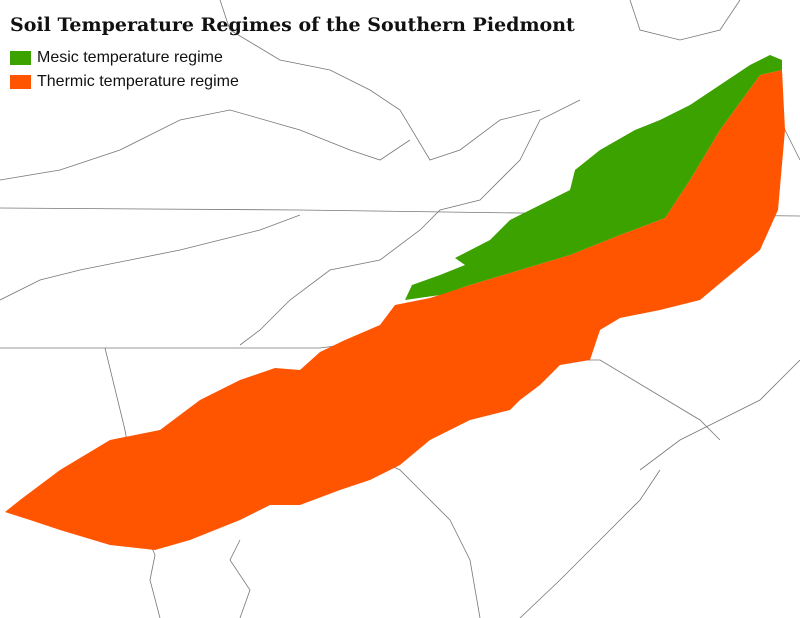 The width and height of the screenshot is (800, 618). Describe the element at coordinates (138, 81) in the screenshot. I see `legend-label-thermic: Thermic temperature regime` at that location.